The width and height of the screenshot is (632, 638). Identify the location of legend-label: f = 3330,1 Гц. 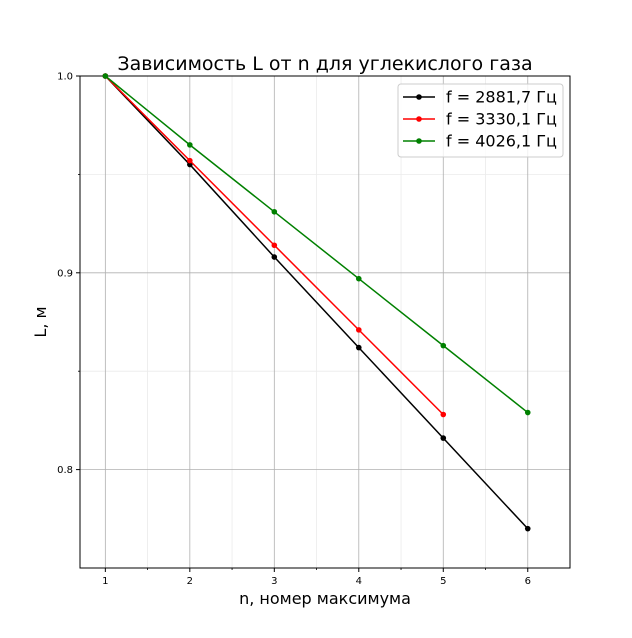
(501, 119).